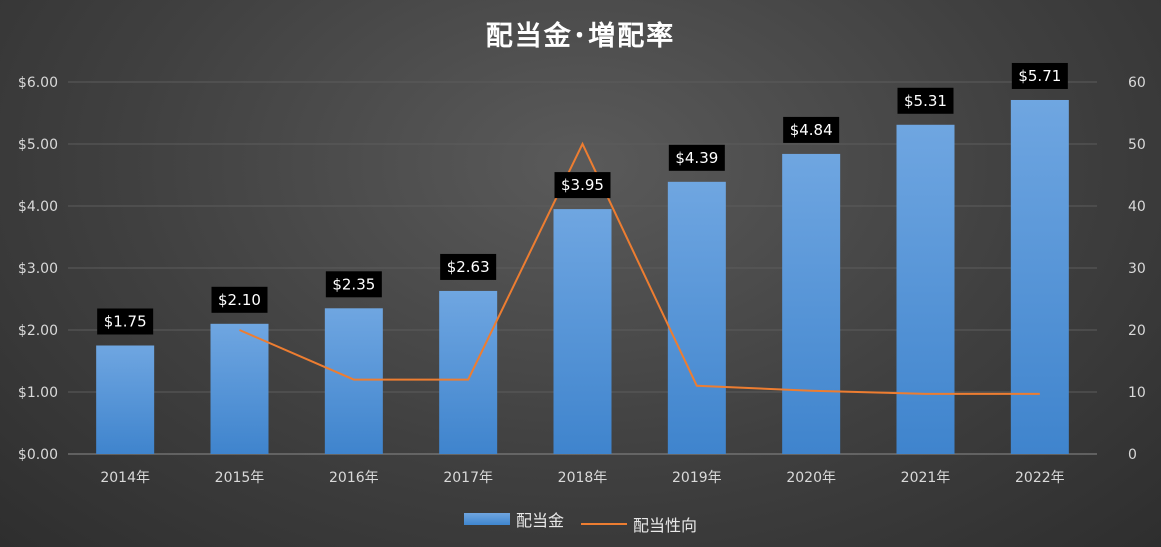 The width and height of the screenshot is (1161, 547). I want to click on data-label: $2.63, so click(468, 267).